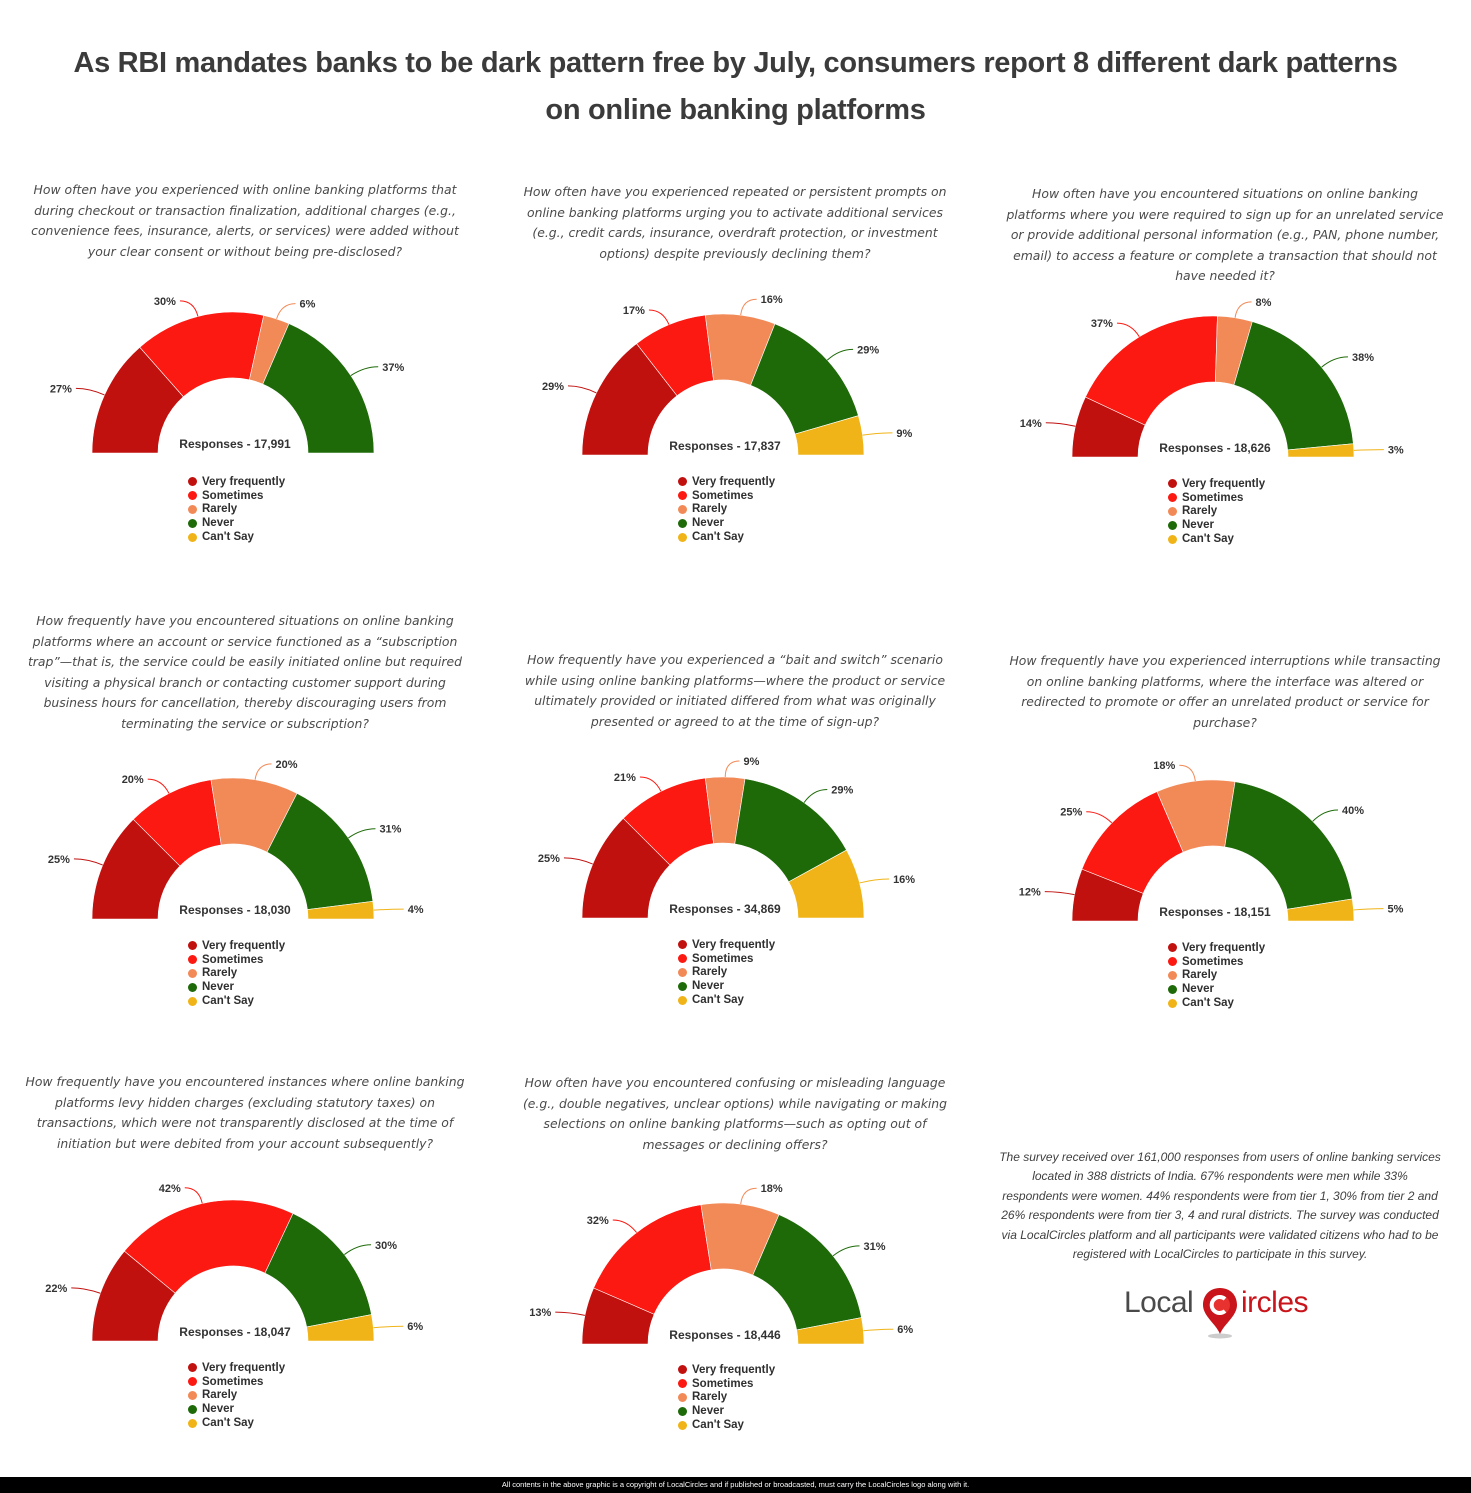 The image size is (1471, 1493). I want to click on segment-sometimes, so click(208, 1246).